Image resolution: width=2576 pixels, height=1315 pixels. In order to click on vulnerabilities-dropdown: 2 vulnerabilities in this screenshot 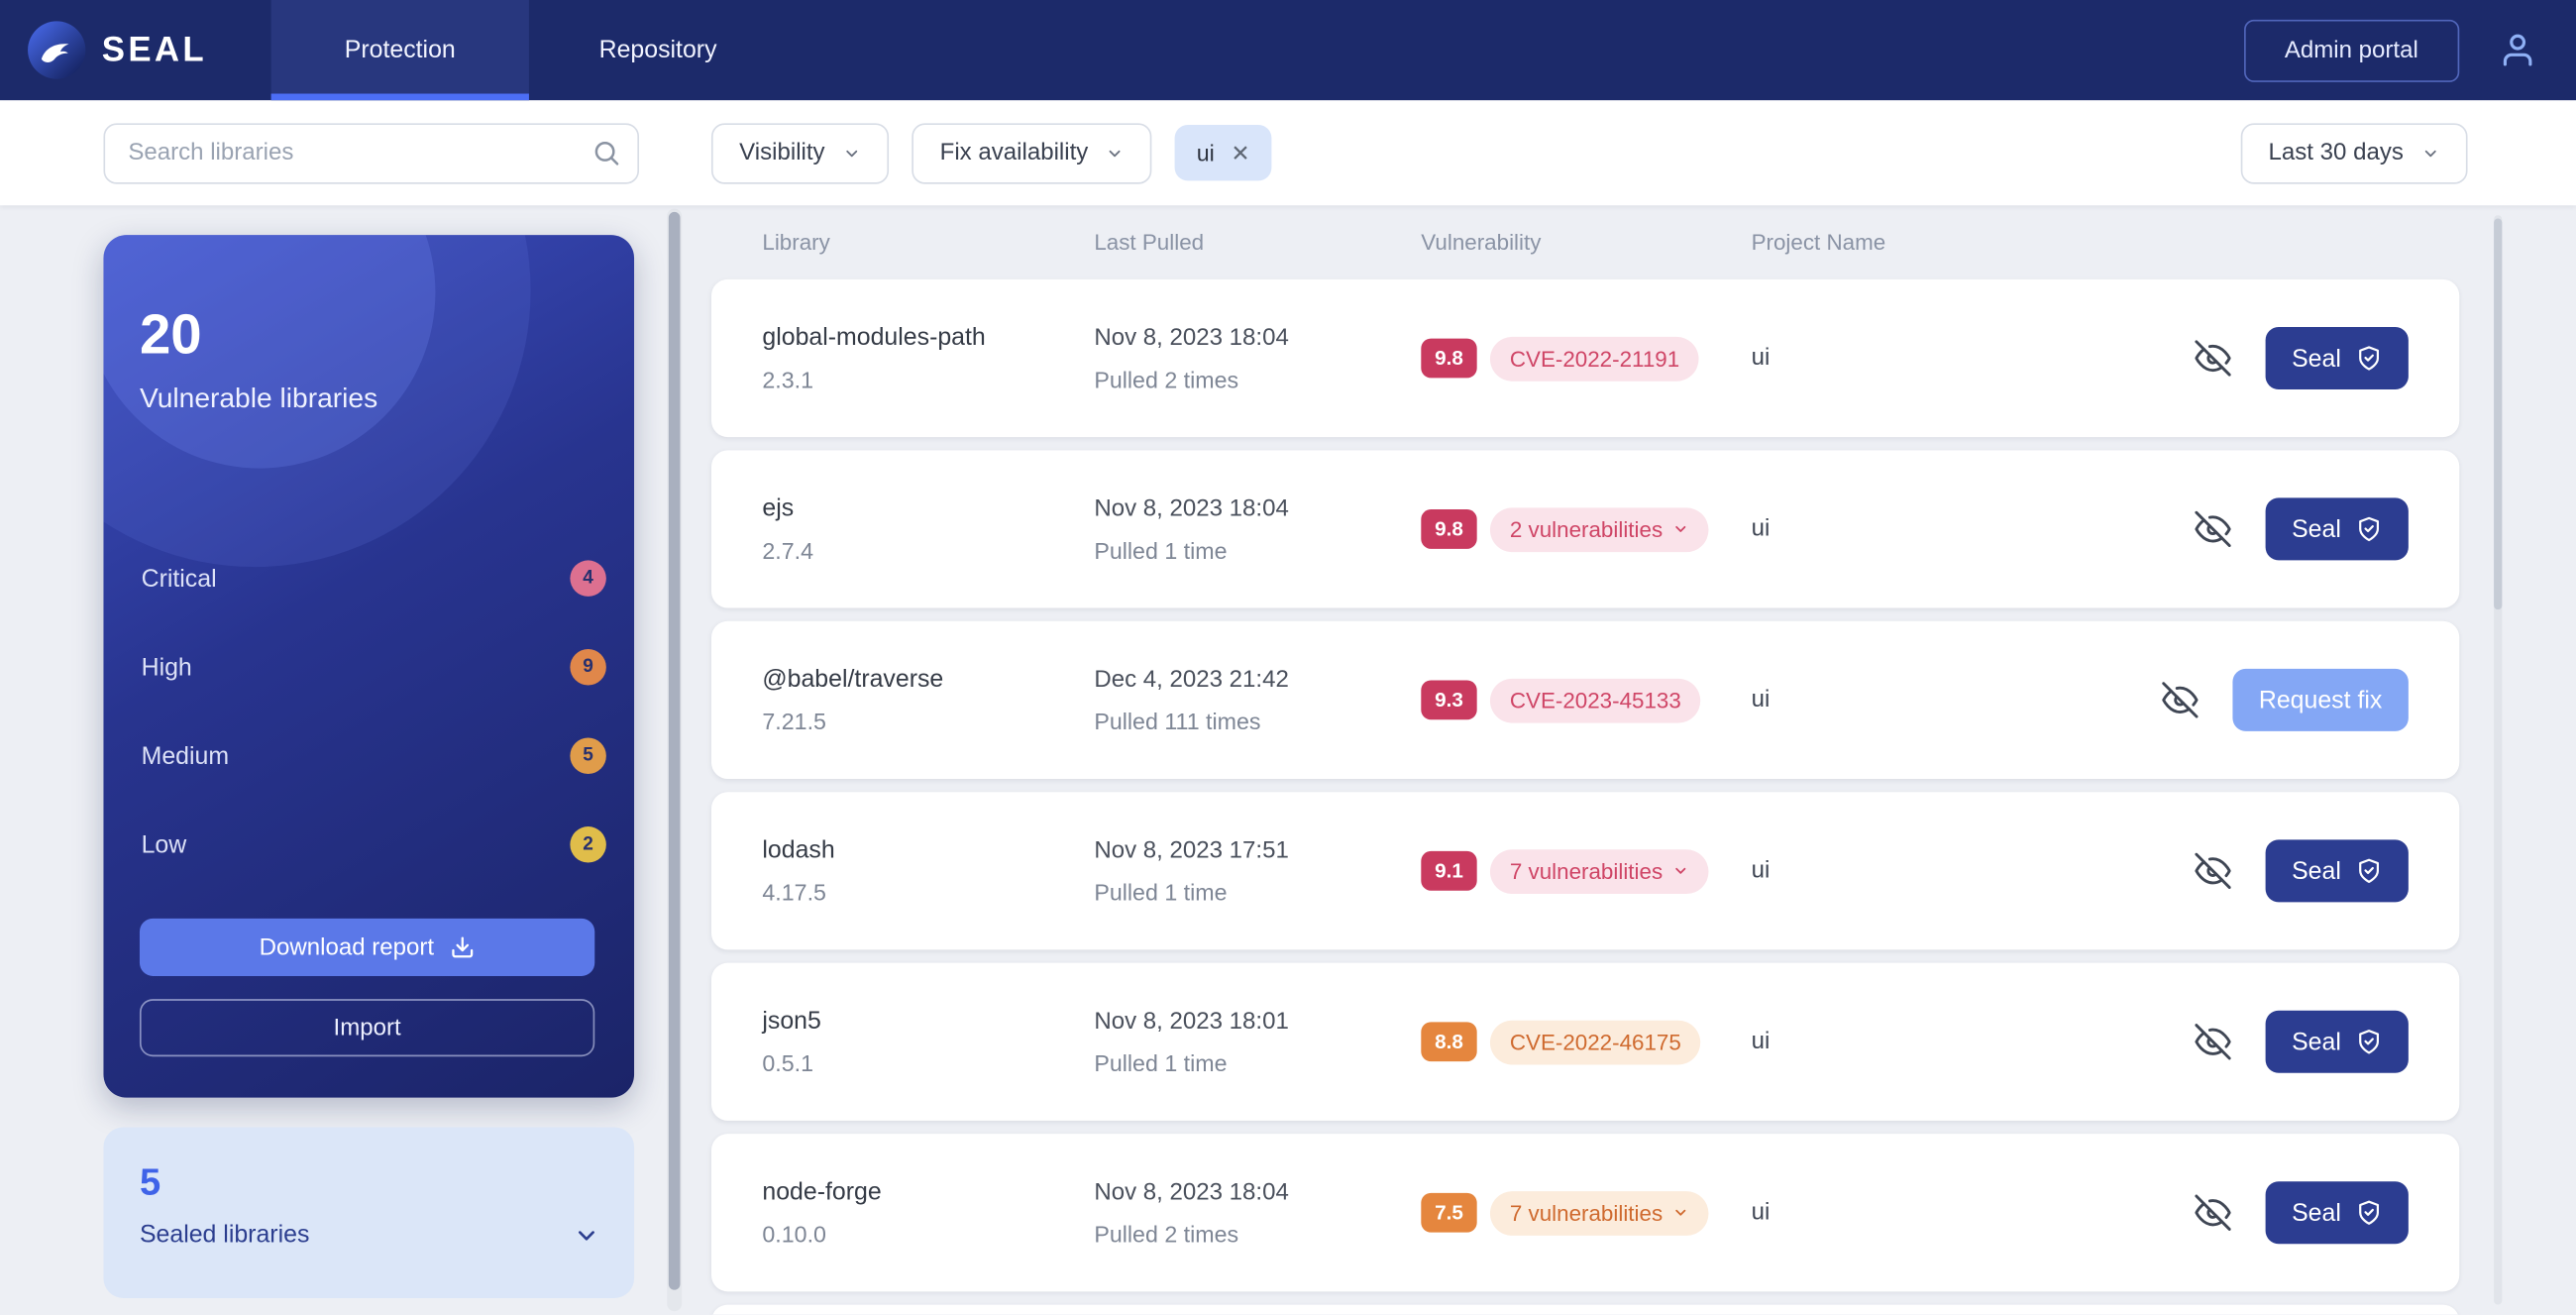, I will do `click(1599, 529)`.